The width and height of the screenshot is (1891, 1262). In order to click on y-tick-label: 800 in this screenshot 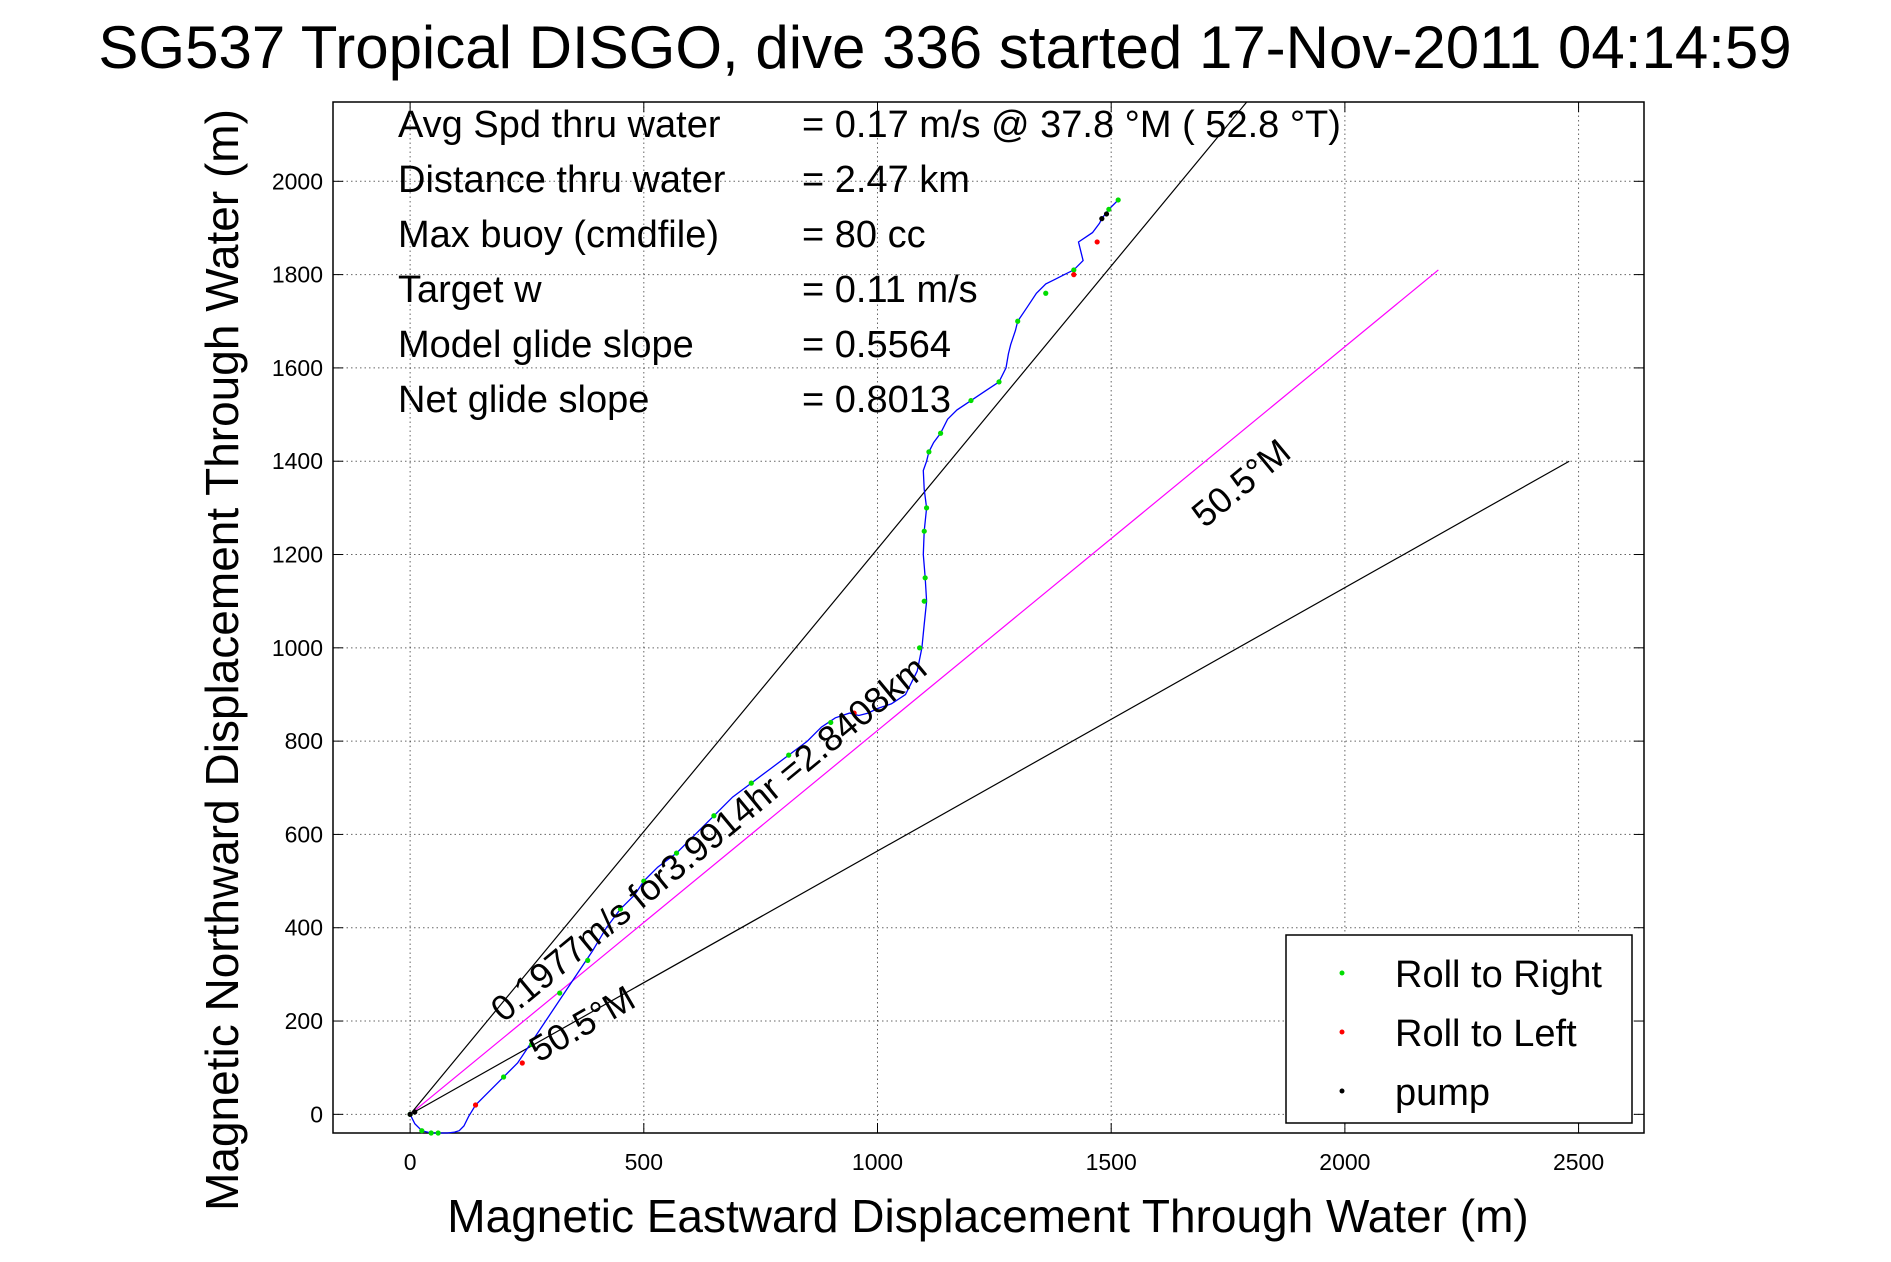, I will do `click(304, 741)`.